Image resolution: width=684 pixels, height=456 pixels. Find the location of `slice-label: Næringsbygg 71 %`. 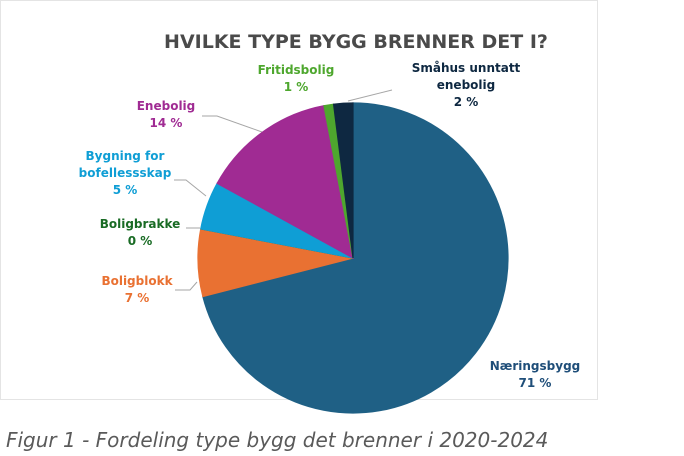

slice-label: Næringsbygg 71 % is located at coordinates (535, 375).